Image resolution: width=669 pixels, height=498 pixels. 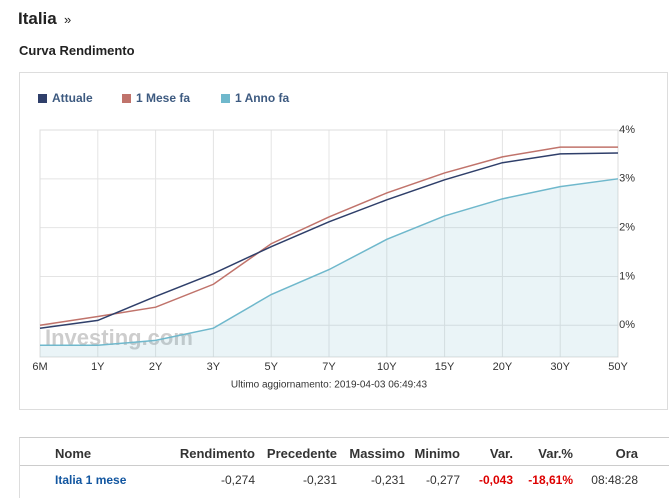 What do you see at coordinates (627, 276) in the screenshot?
I see `y-tick-label: 1%` at bounding box center [627, 276].